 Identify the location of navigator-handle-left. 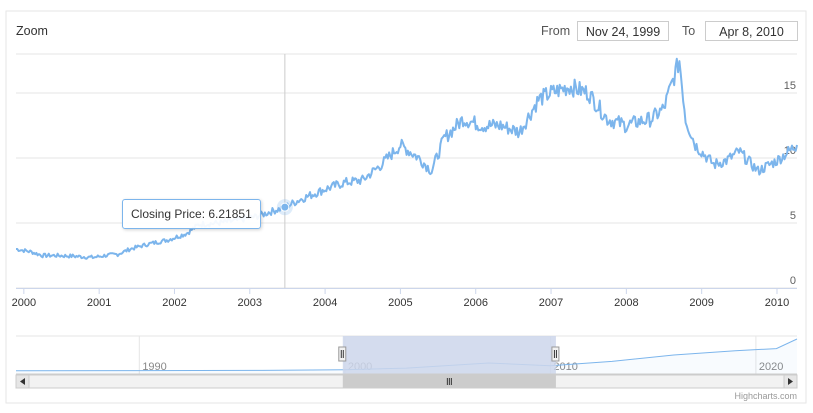
(342, 354).